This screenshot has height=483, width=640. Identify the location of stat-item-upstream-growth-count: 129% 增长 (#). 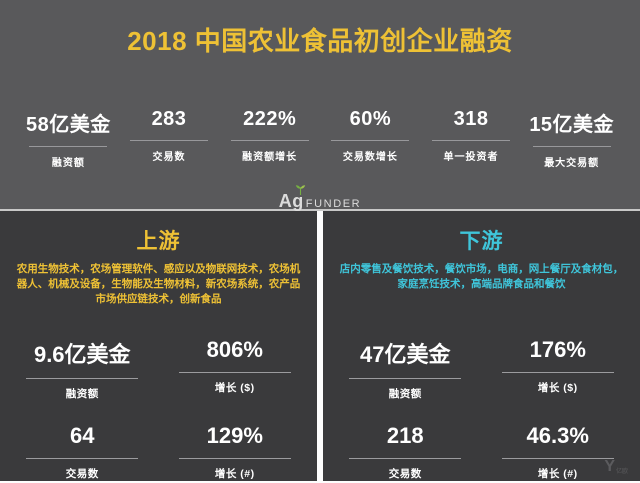
(235, 452).